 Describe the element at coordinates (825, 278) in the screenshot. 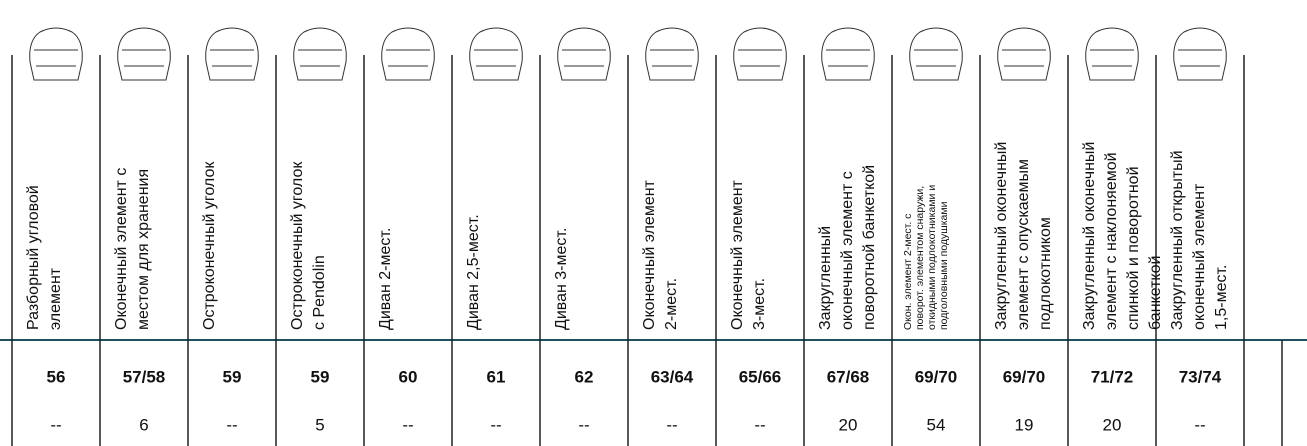

I see `column-label: Закругленный` at that location.